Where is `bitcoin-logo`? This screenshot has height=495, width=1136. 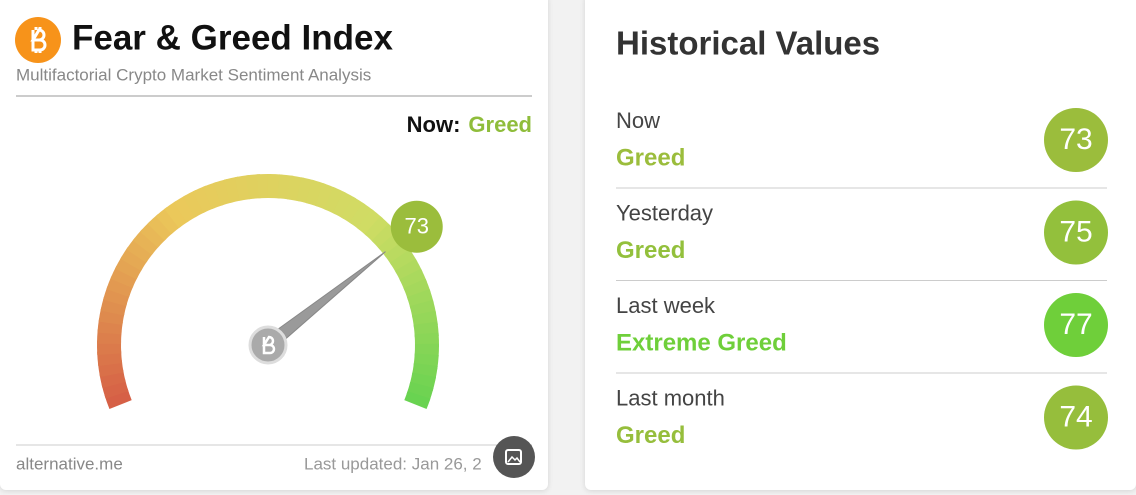 bitcoin-logo is located at coordinates (38, 40).